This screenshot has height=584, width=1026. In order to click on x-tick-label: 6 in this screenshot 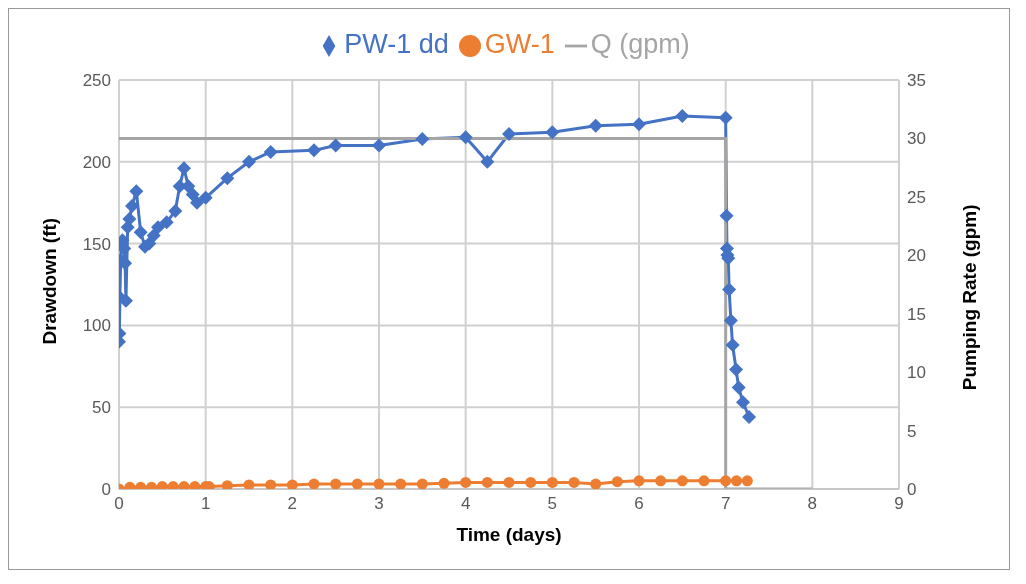, I will do `click(639, 504)`.